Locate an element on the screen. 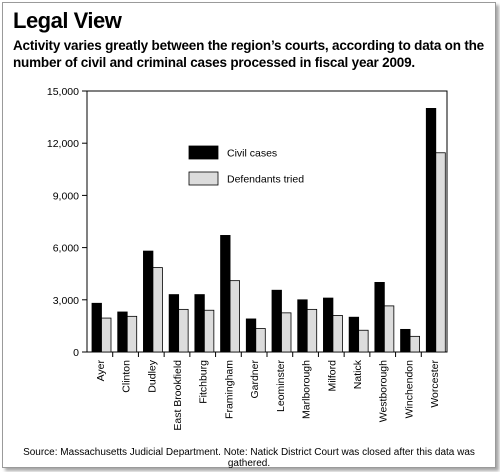 Image resolution: width=500 pixels, height=472 pixels. y-tick-label: 12,000 is located at coordinates (63, 144).